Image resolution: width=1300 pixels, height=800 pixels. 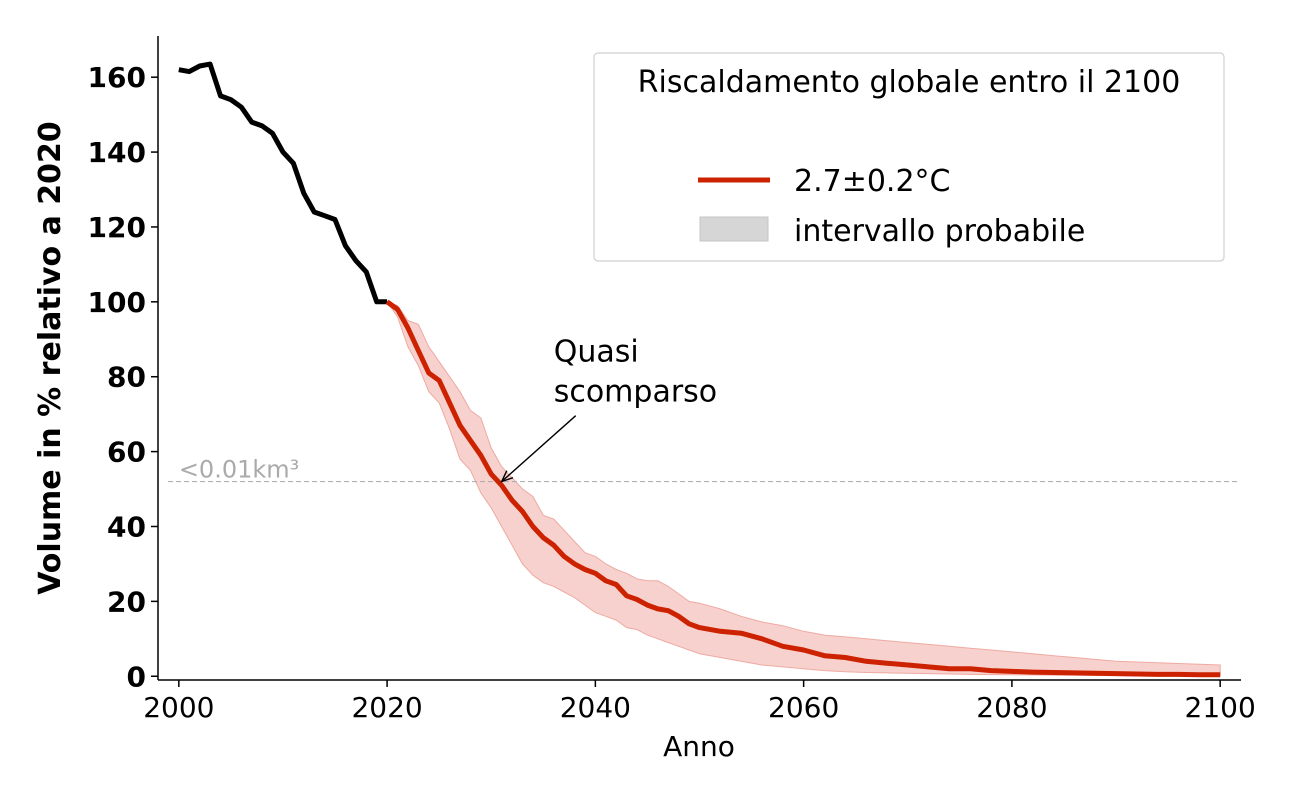 What do you see at coordinates (635, 392) in the screenshot?
I see `annotation-line-2: scomparso` at bounding box center [635, 392].